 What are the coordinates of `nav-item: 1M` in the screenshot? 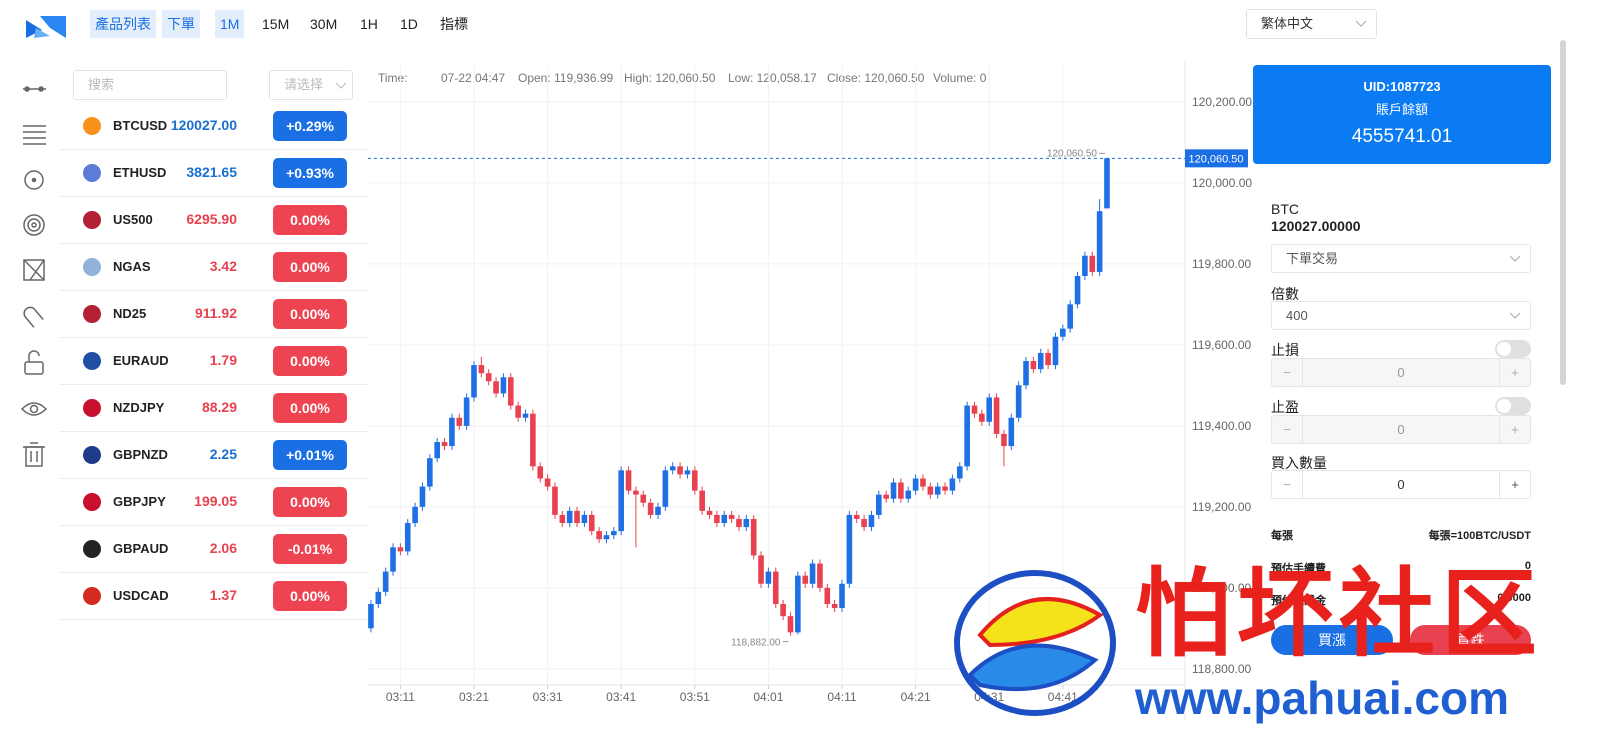 It's located at (230, 24).